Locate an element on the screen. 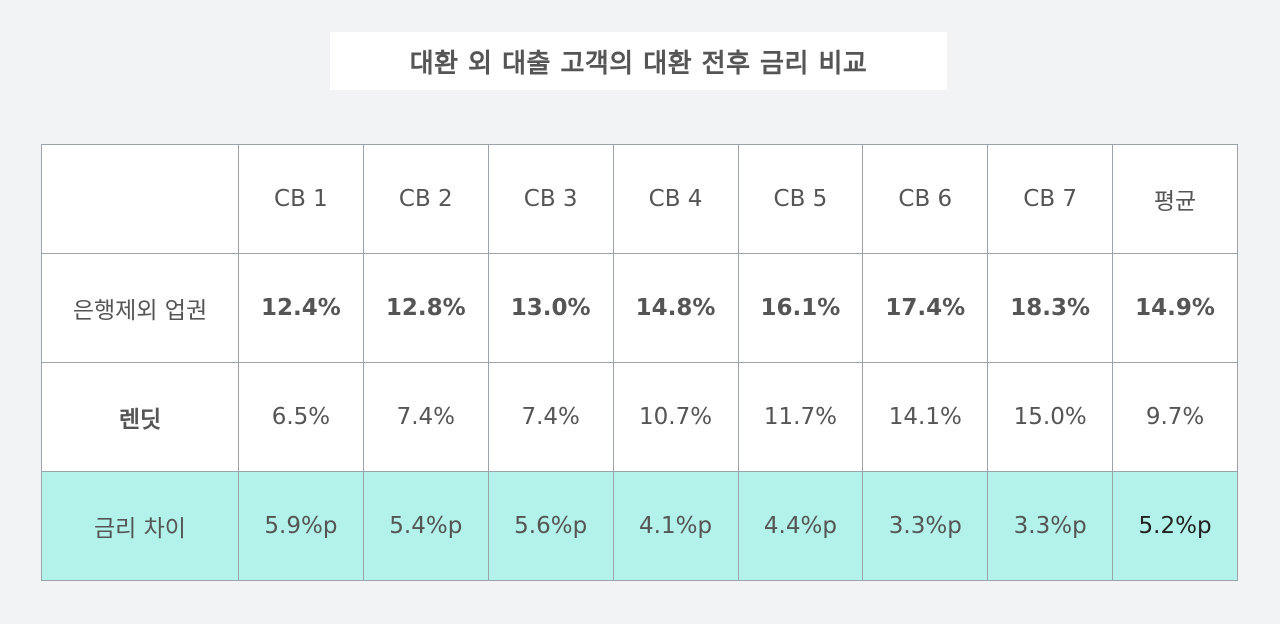 The image size is (1280, 624). cell-lendit-cb1: 6.5% is located at coordinates (301, 417).